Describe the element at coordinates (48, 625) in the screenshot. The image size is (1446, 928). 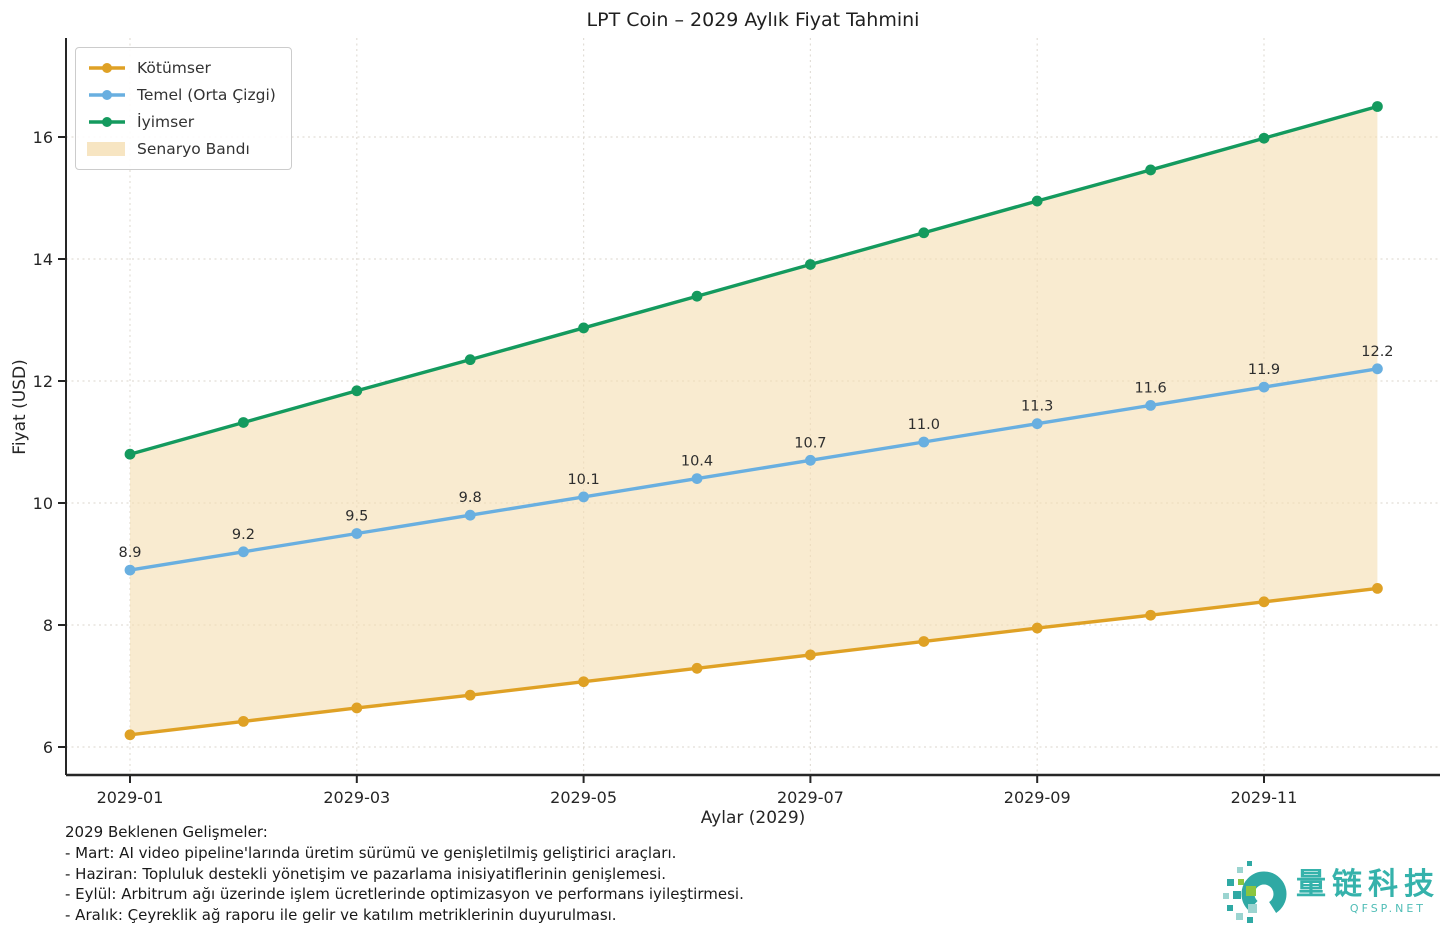
I see `y-tick-label: 8` at that location.